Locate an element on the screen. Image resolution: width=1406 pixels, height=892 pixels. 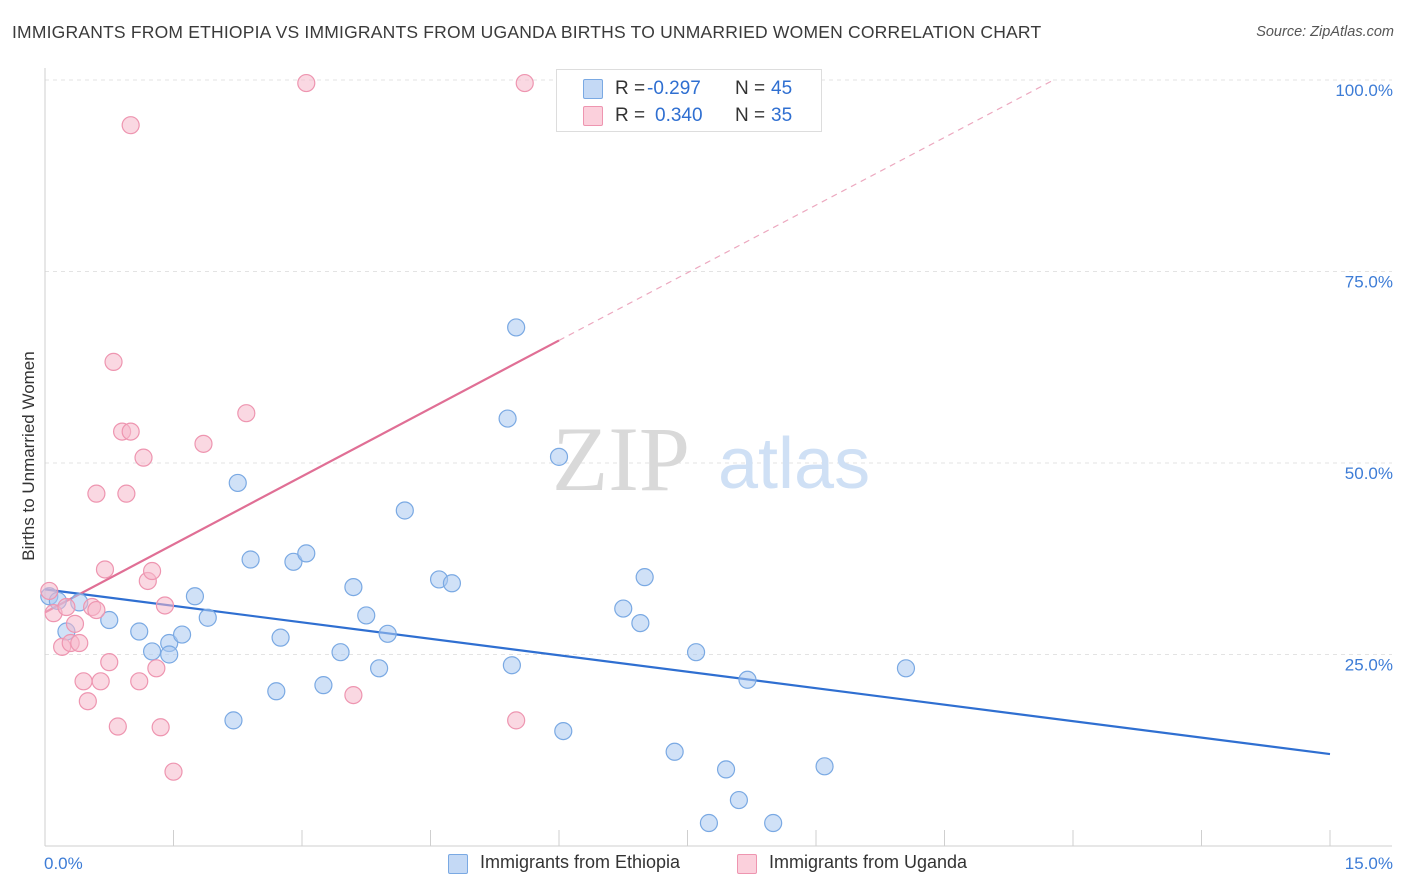
watermark-atlas: atlas is located at coordinates (794, 464).